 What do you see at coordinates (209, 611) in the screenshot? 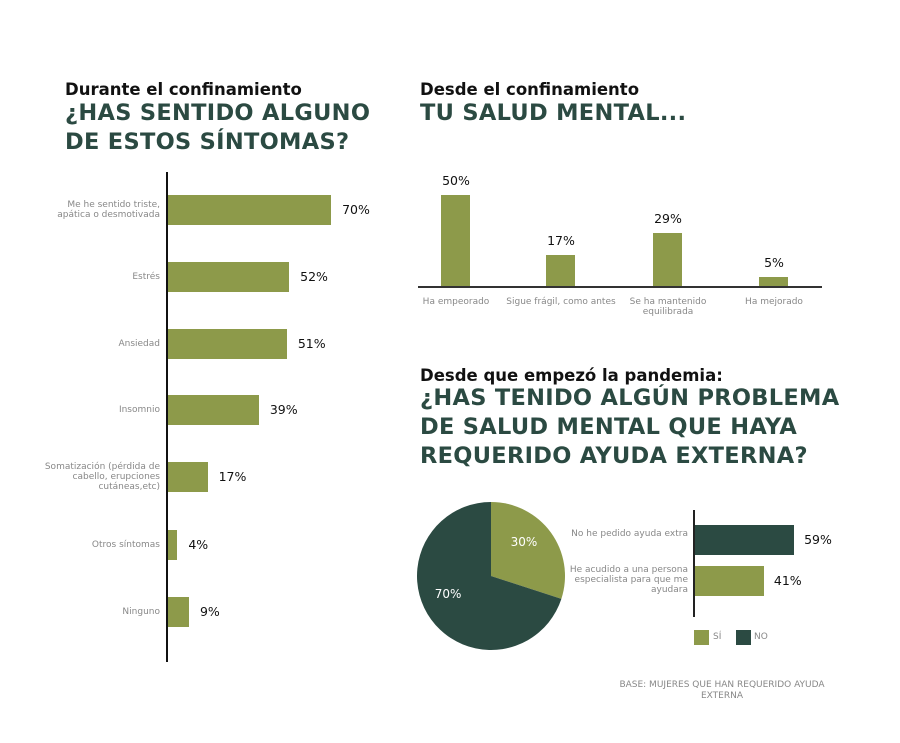
I see `symptom-value: 9%` at bounding box center [209, 611].